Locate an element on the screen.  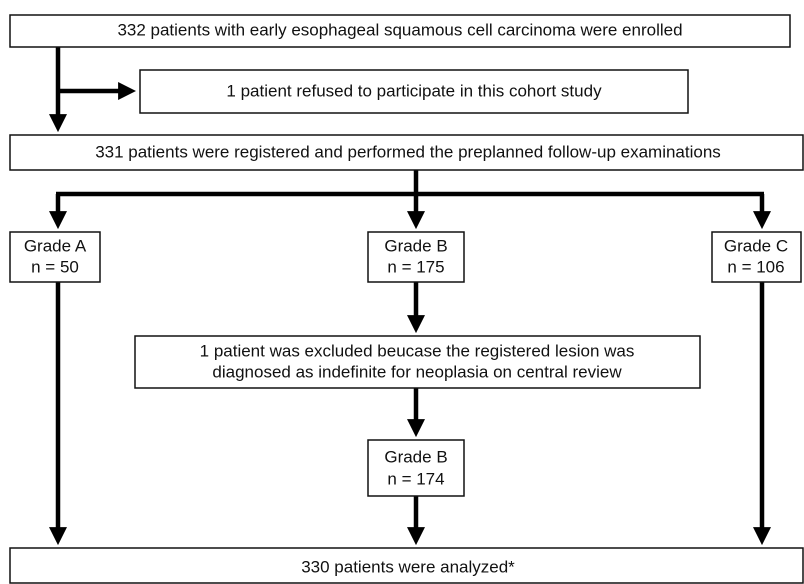
node-text: n = 174 is located at coordinates (415, 478).